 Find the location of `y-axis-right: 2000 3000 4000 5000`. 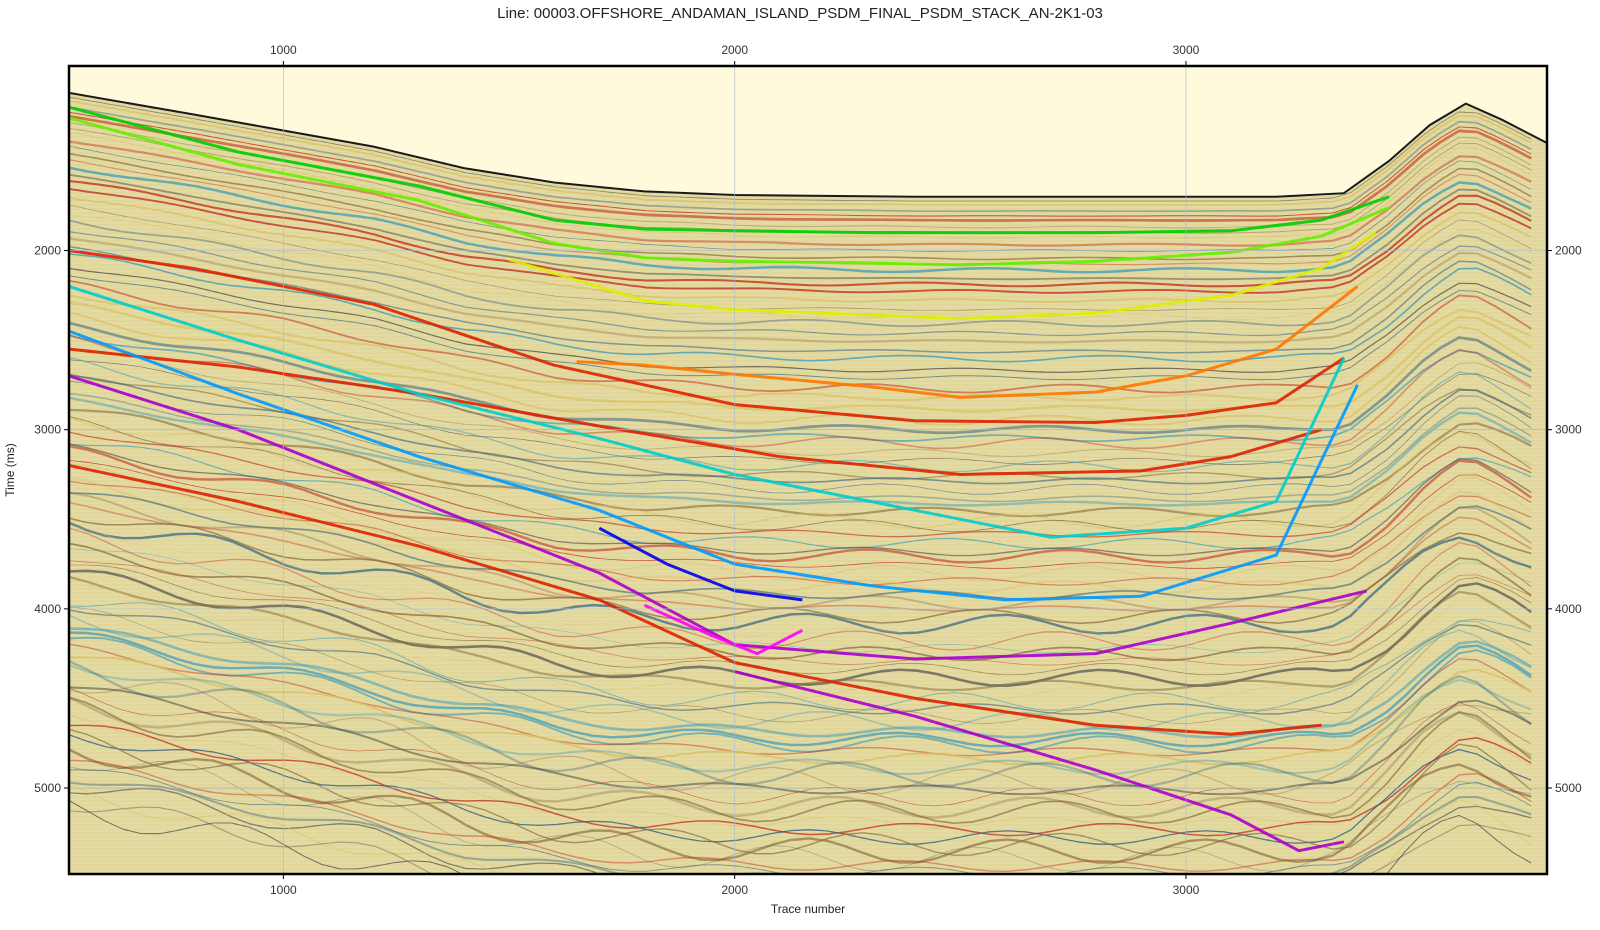

y-axis-right: 2000 3000 4000 5000 is located at coordinates (1564, 519).